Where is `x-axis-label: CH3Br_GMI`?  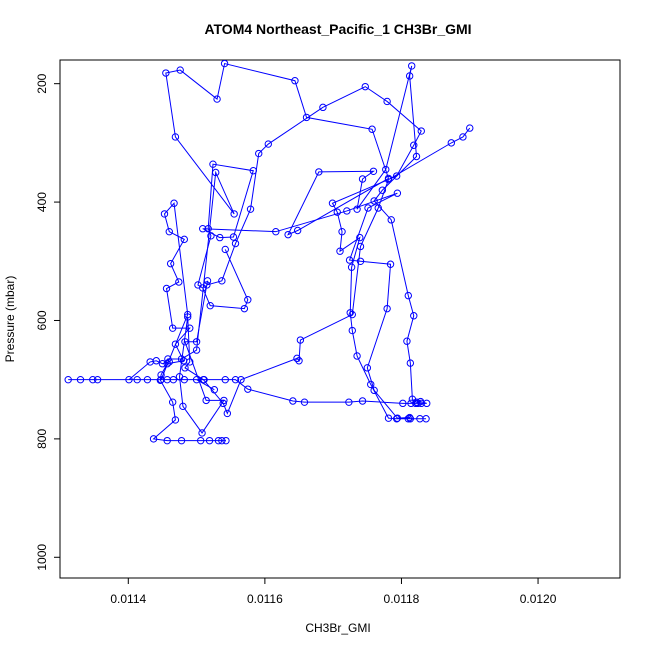
x-axis-label: CH3Br_GMI is located at coordinates (337, 628).